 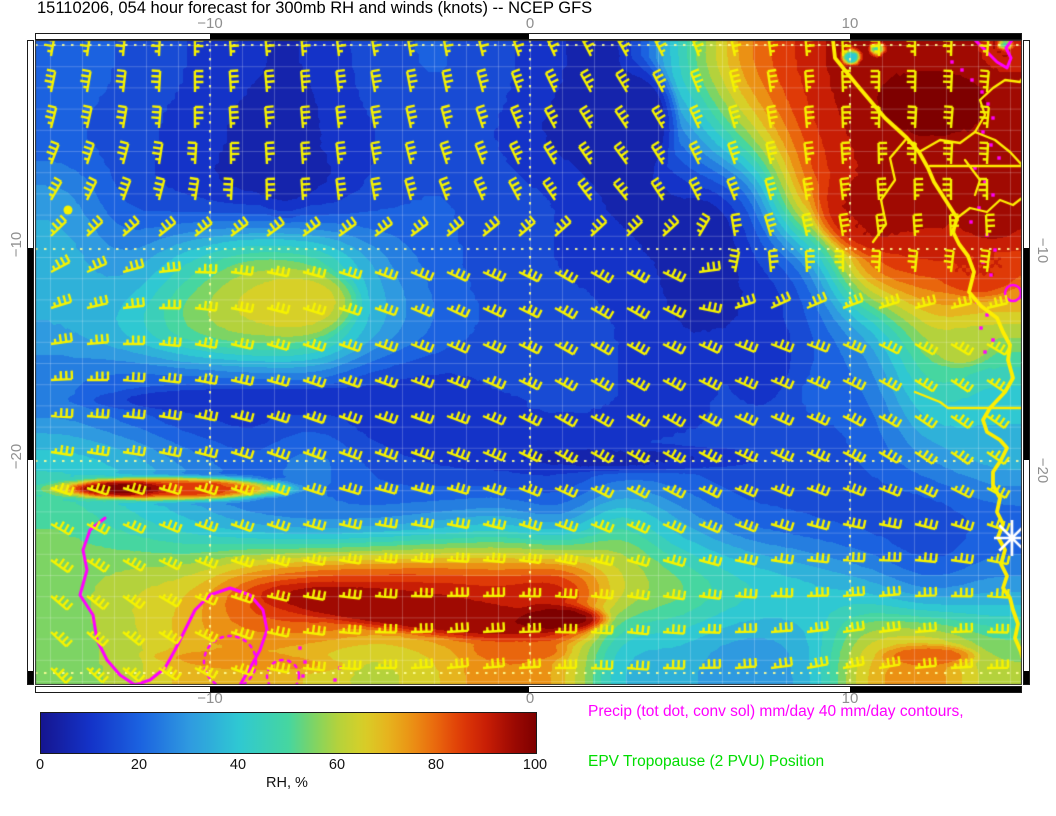 What do you see at coordinates (287, 783) in the screenshot?
I see `colorbar-label: RH, %` at bounding box center [287, 783].